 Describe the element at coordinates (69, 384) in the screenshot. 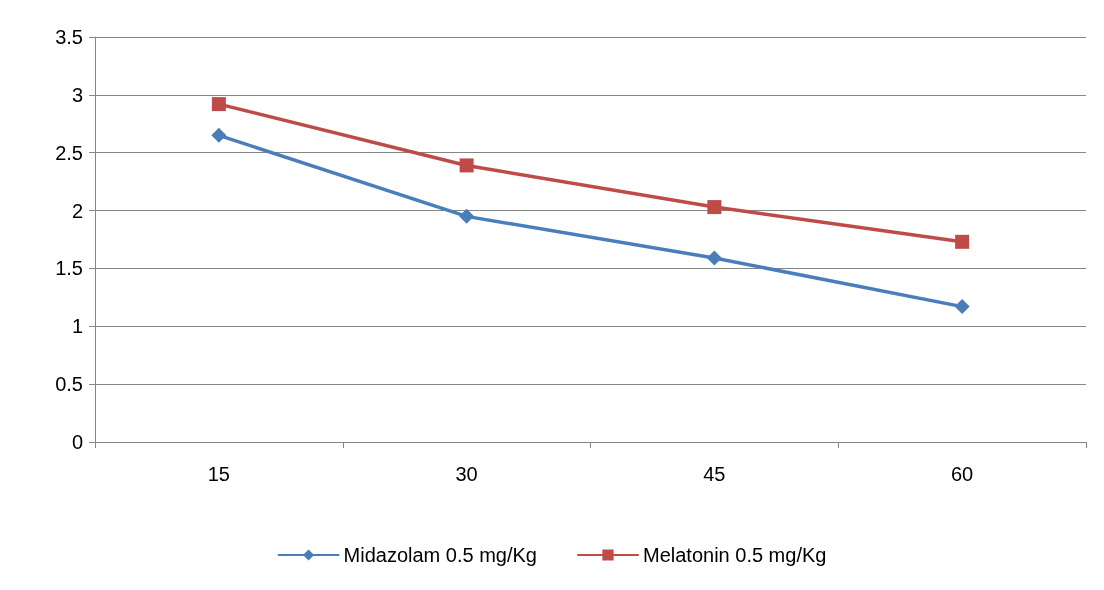

I see `y-tick-label: 0.5` at that location.